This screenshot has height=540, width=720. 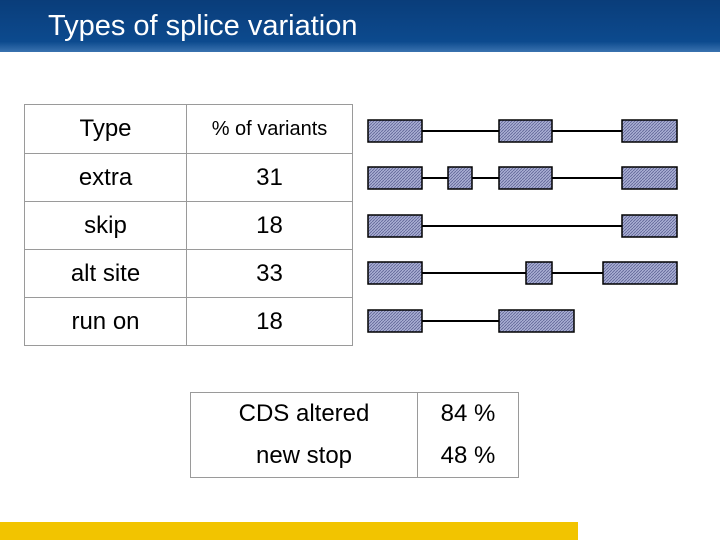 I want to click on introns, so click(x=522, y=226).